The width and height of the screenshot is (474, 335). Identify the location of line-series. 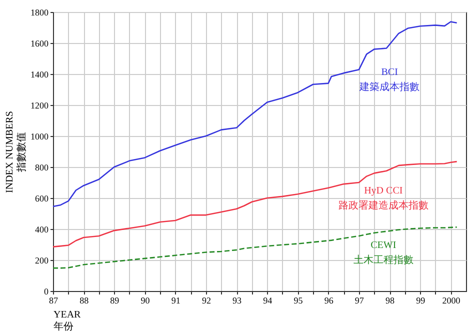
(255, 247).